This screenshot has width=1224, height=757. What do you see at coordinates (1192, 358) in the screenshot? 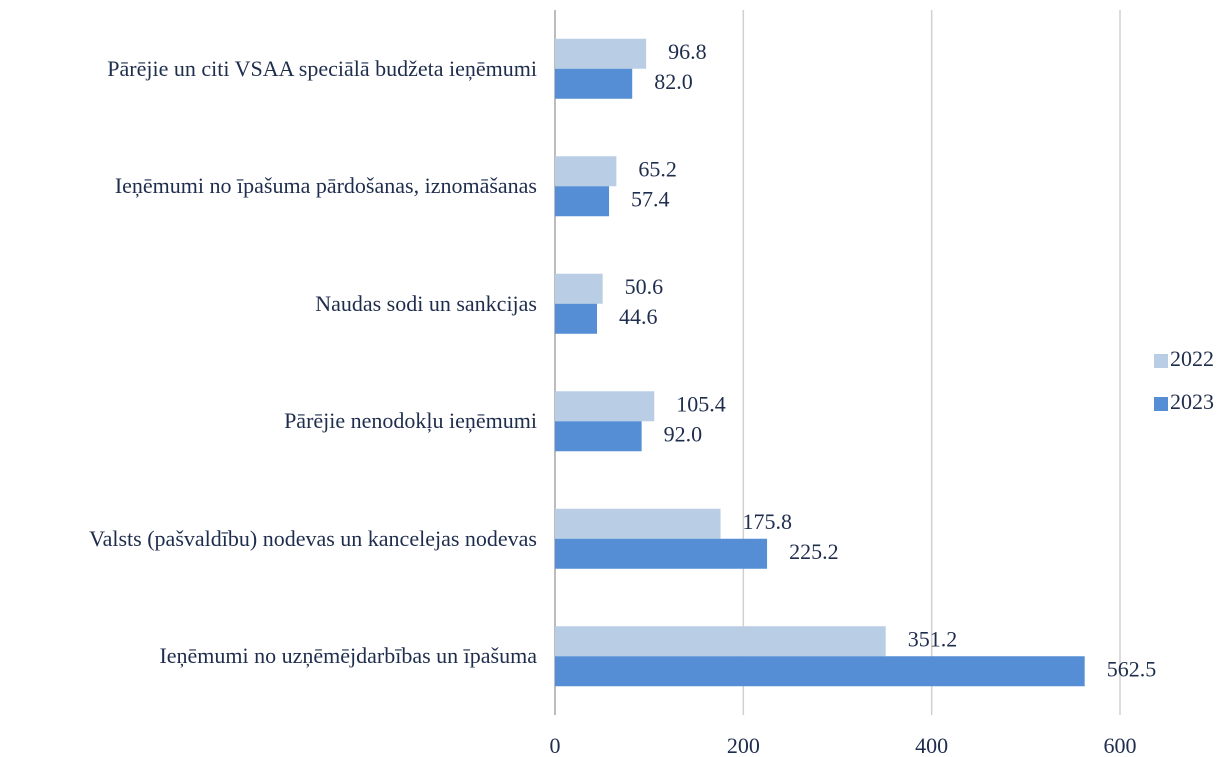
I see `legend-label: 2022` at bounding box center [1192, 358].